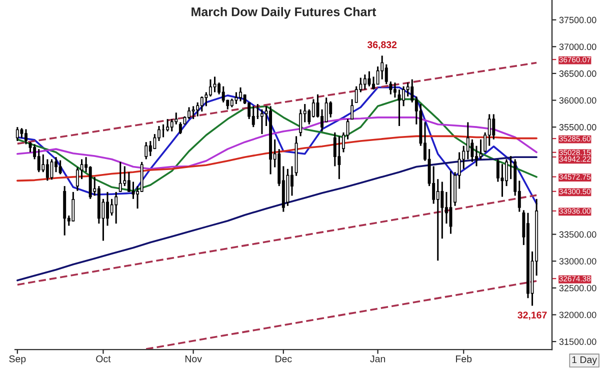 The width and height of the screenshot is (600, 368). Describe the element at coordinates (577, 100) in the screenshot. I see `y-tick-label: 36000.00` at that location.